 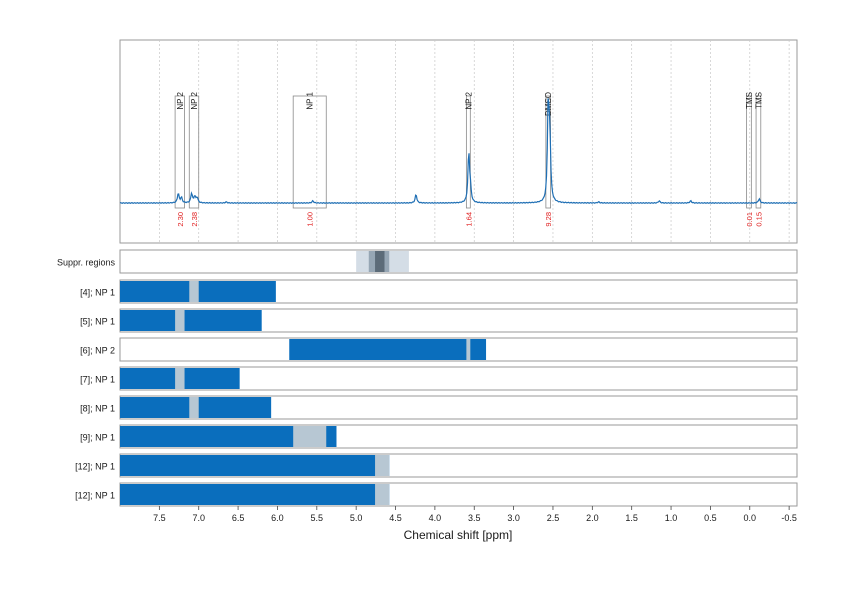 What do you see at coordinates (474, 518) in the screenshot?
I see `x-tick-label: 3.5` at bounding box center [474, 518].